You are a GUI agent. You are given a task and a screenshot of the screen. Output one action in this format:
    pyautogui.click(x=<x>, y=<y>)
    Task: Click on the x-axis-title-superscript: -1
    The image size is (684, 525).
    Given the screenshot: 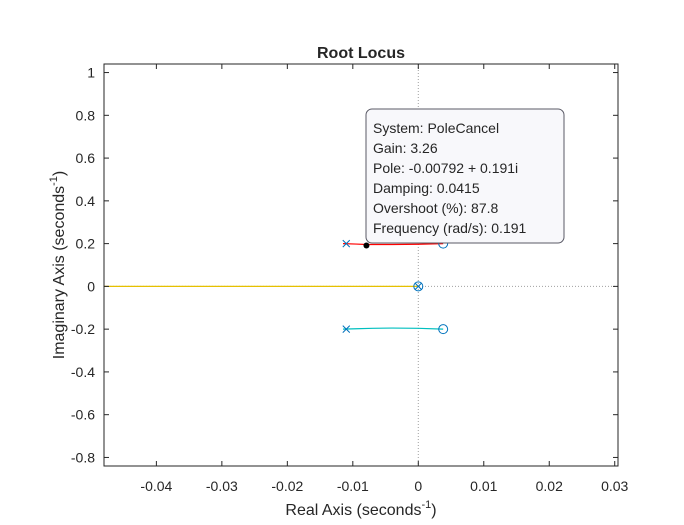 What is the action you would take?
    pyautogui.click(x=426, y=505)
    